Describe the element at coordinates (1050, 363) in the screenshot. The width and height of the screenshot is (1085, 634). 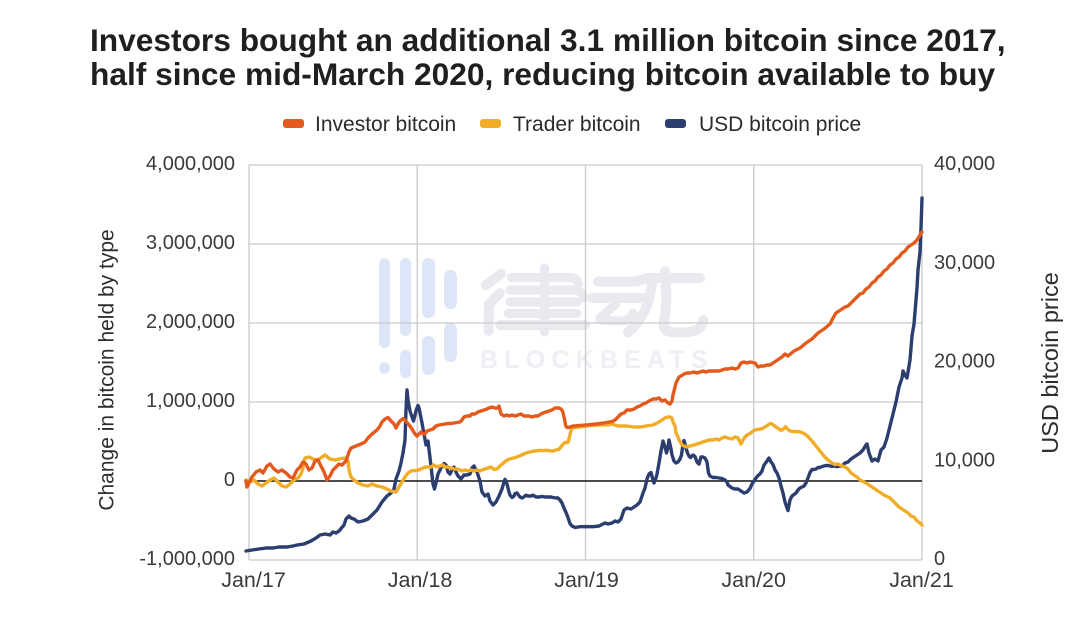
I see `svg-text: USD bitcoin price` at that location.